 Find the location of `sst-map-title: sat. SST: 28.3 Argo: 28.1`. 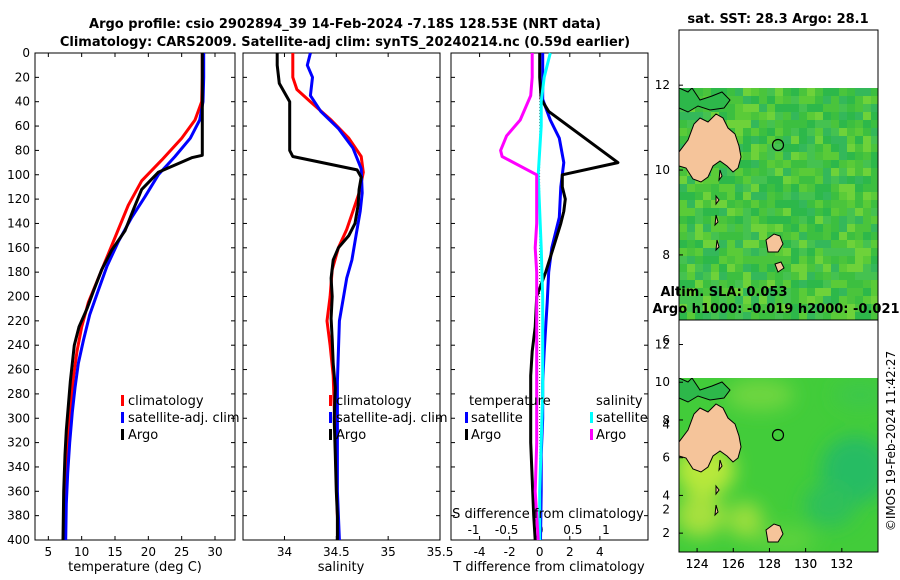

sst-map-title: sat. SST: 28.3 Argo: 28.1 is located at coordinates (777, 19).